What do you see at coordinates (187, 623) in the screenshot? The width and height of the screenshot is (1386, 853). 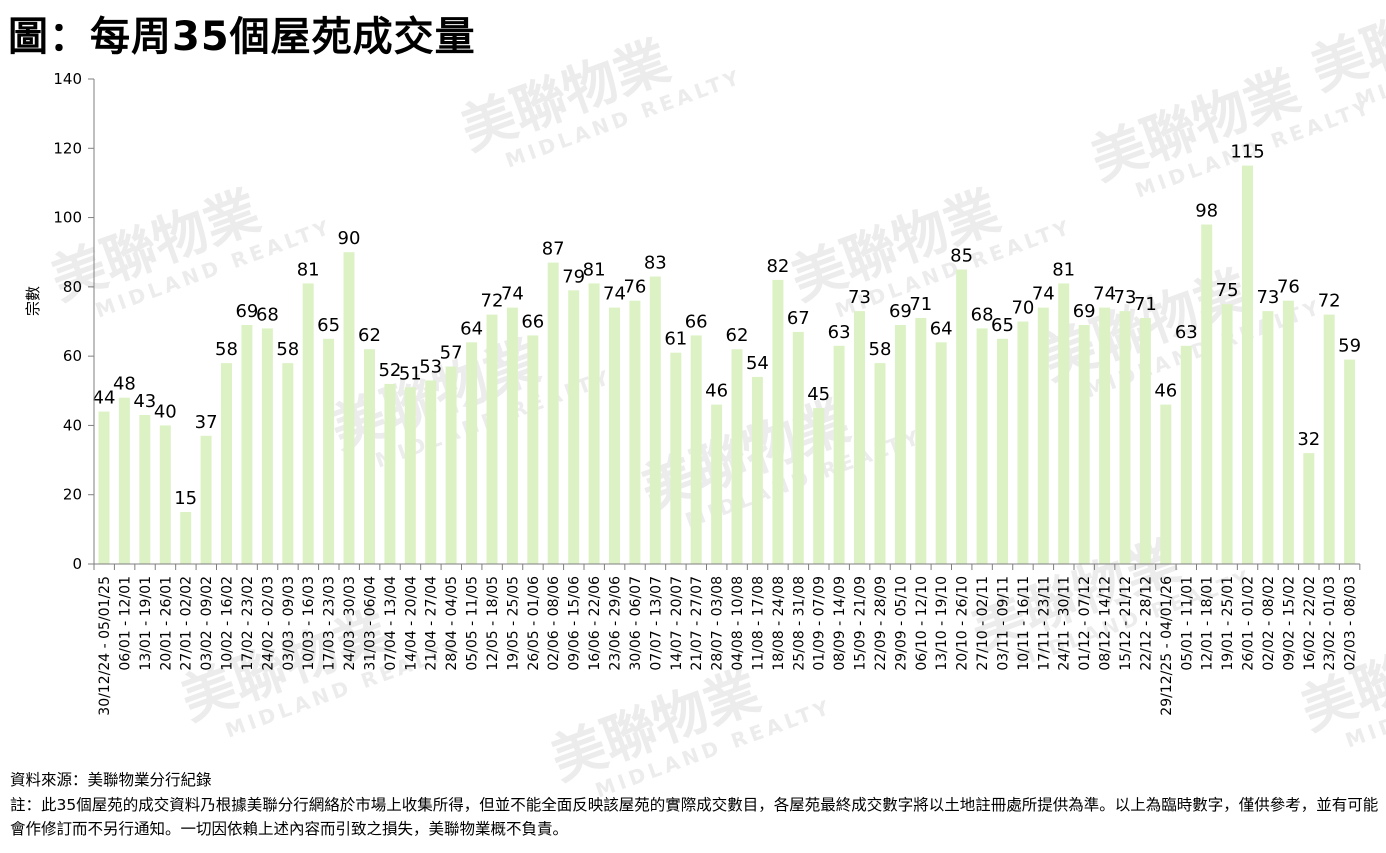 I see `x-tick-label: 27/01 - 02/02` at bounding box center [187, 623].